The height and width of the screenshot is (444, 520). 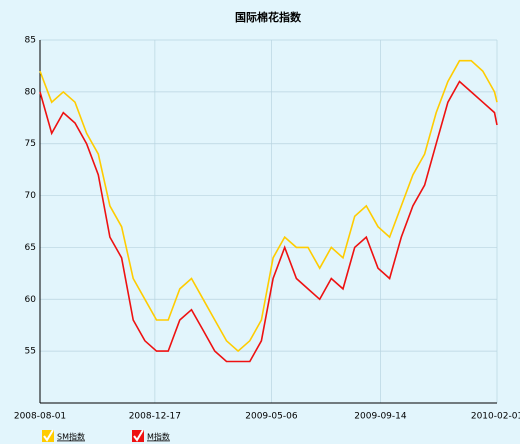 What do you see at coordinates (40, 417) in the screenshot?
I see `x-tick-label: 2008-08-01` at bounding box center [40, 417].